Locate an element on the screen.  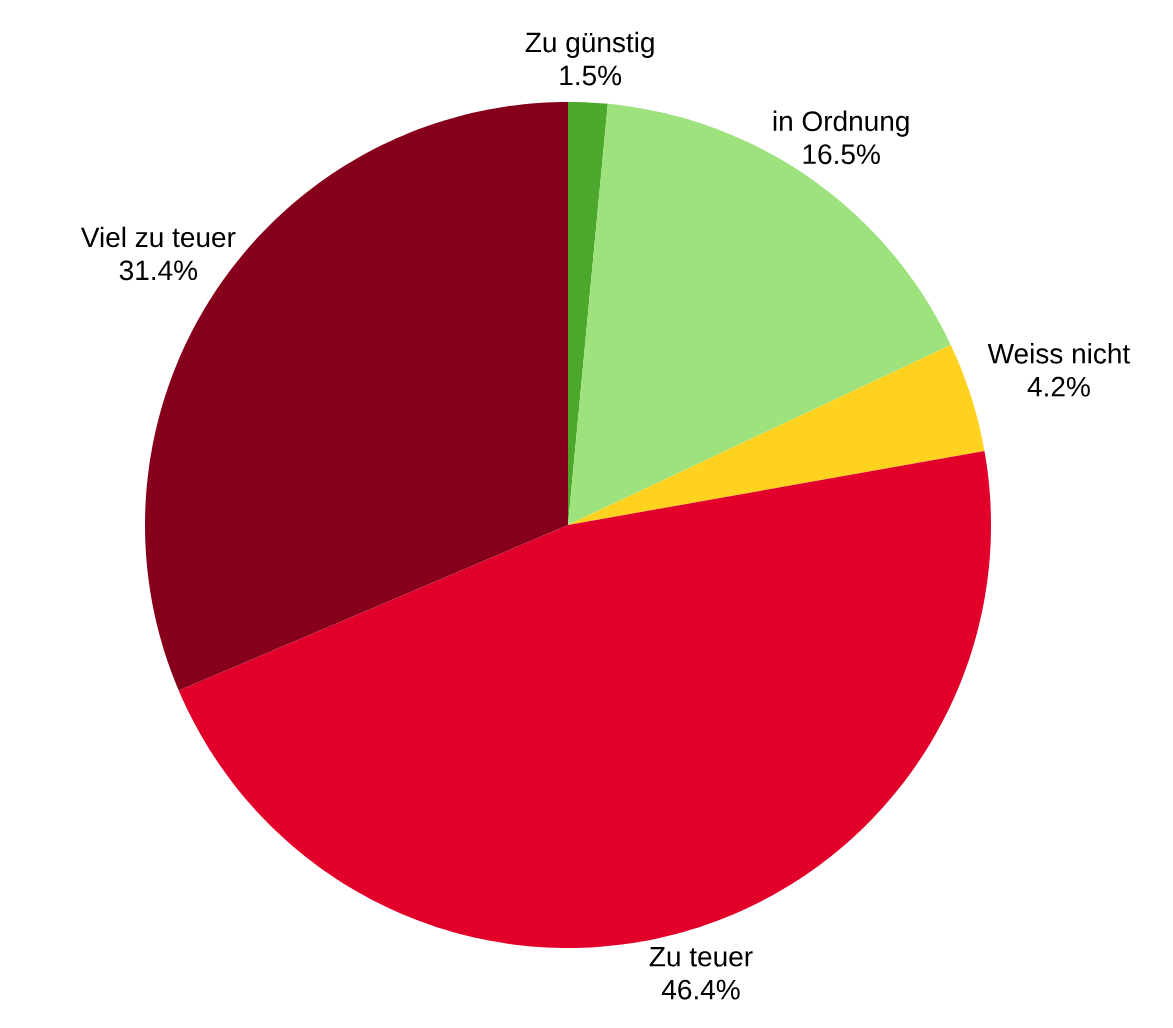
data-label: 46.4% is located at coordinates (700, 989).